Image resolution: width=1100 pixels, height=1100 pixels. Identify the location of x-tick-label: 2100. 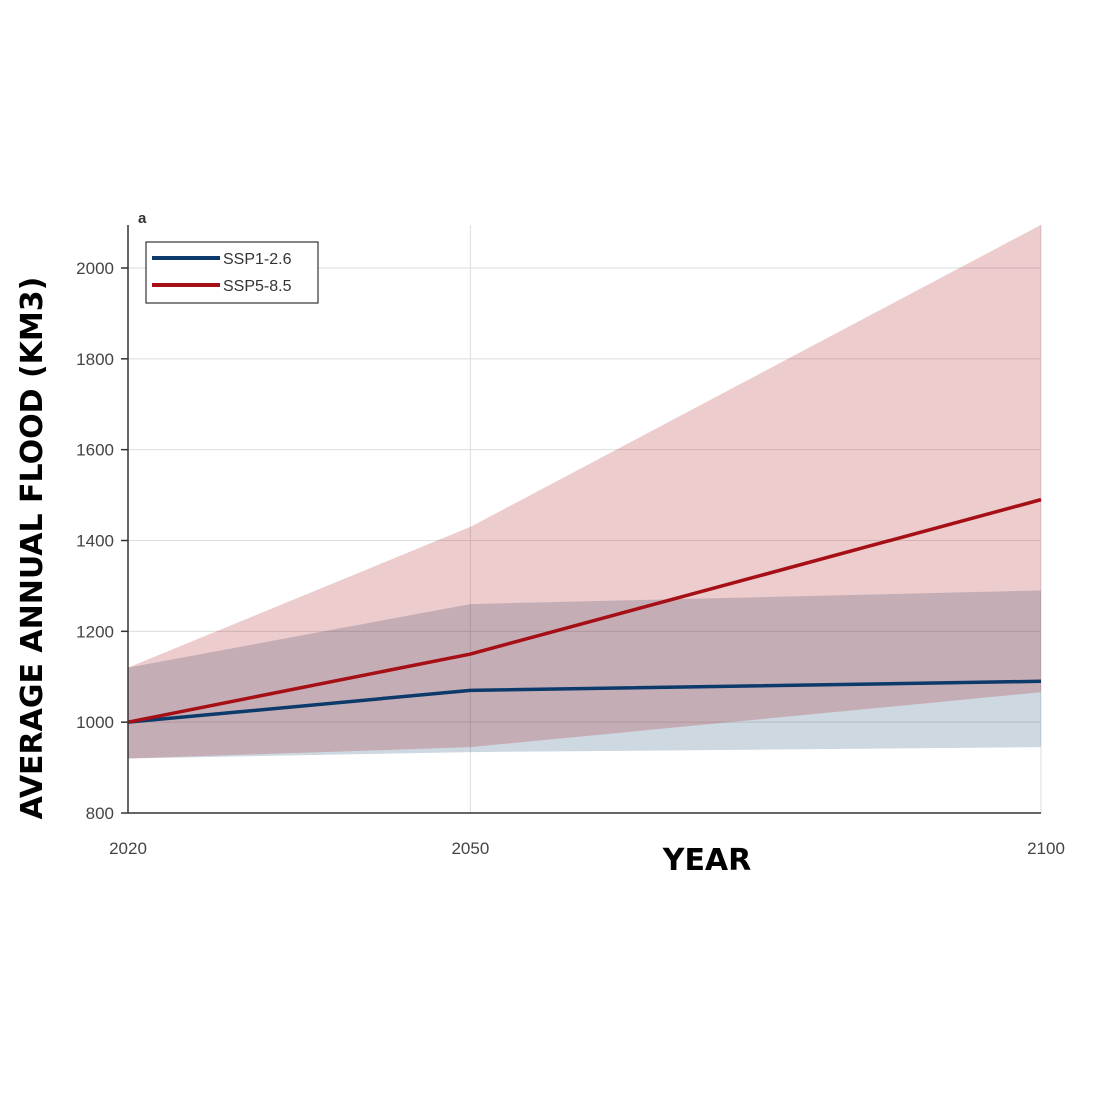
(1046, 848).